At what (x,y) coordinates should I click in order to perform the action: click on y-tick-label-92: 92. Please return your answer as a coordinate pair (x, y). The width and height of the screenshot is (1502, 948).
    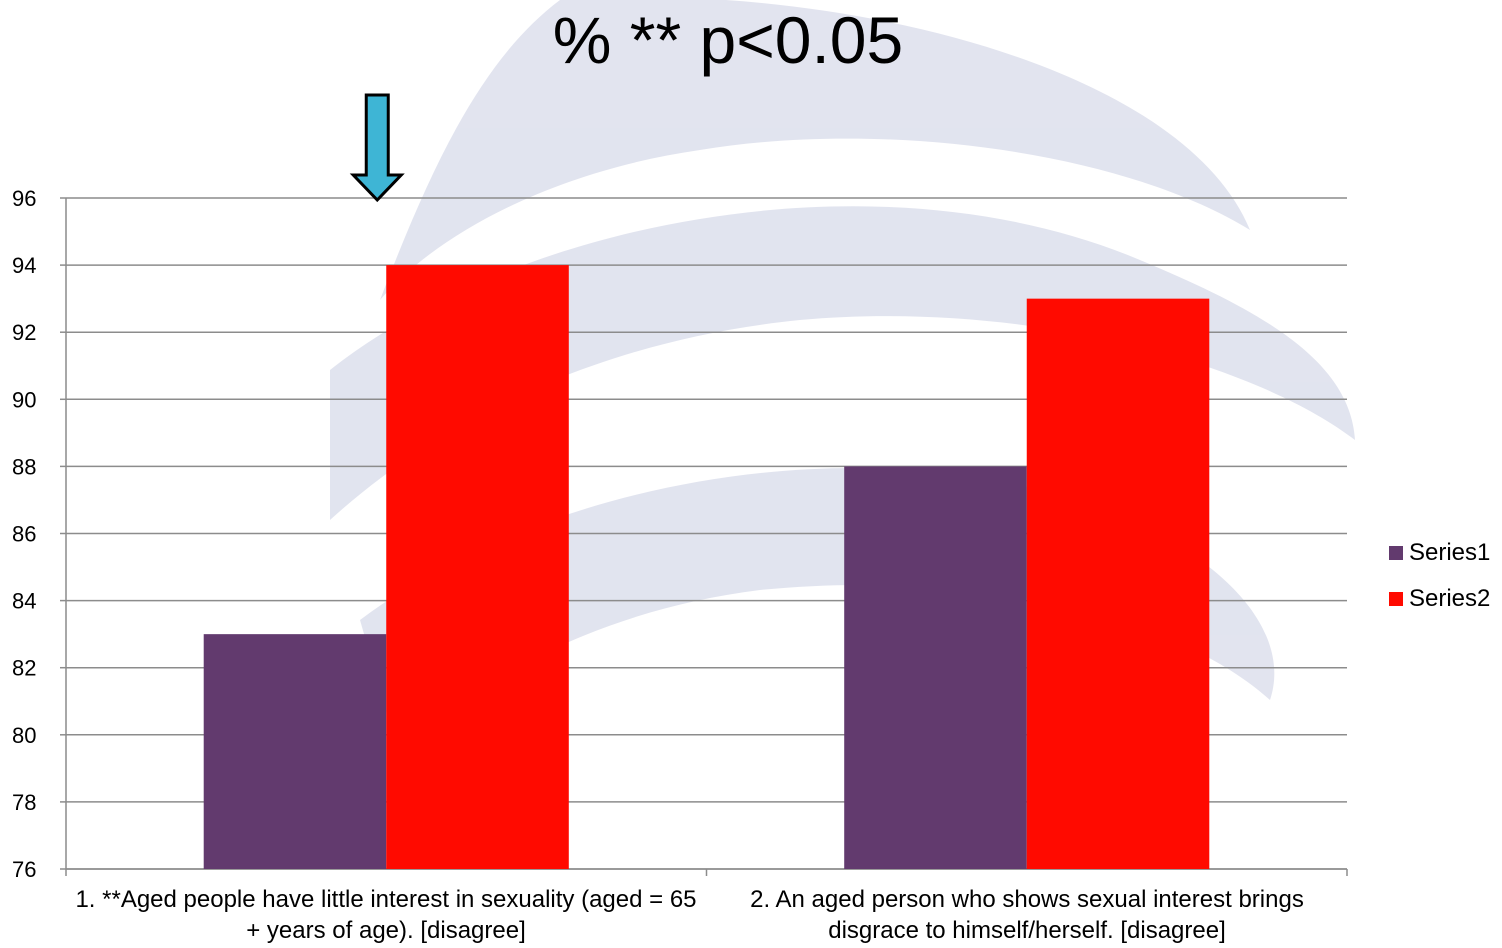
    Looking at the image, I should click on (24, 332).